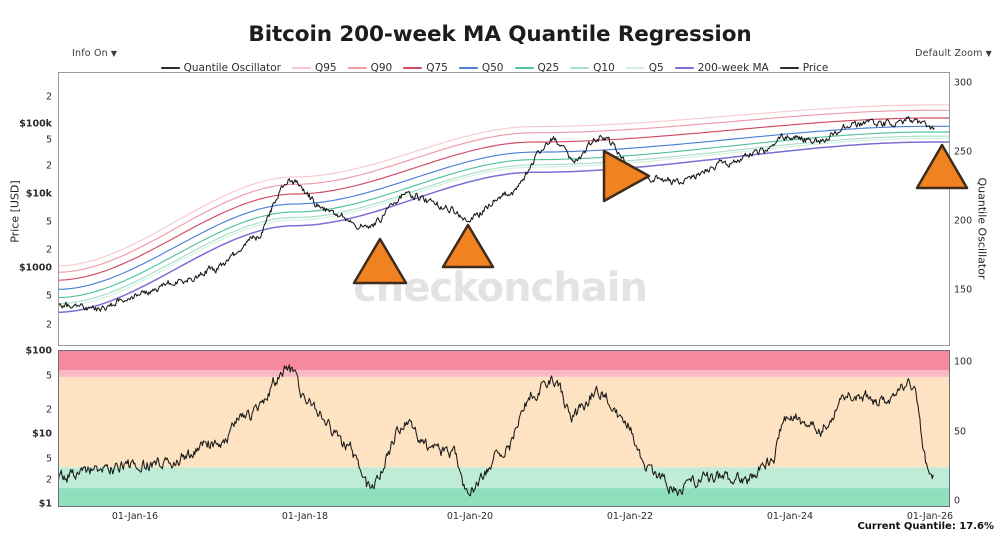  I want to click on legend-item-label: Q10, so click(604, 68).